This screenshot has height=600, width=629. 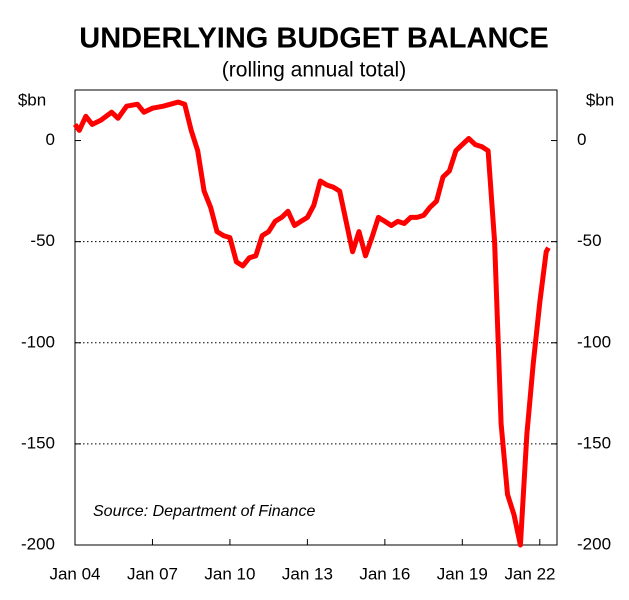 I want to click on y2-tick-label: -200, so click(x=594, y=543).